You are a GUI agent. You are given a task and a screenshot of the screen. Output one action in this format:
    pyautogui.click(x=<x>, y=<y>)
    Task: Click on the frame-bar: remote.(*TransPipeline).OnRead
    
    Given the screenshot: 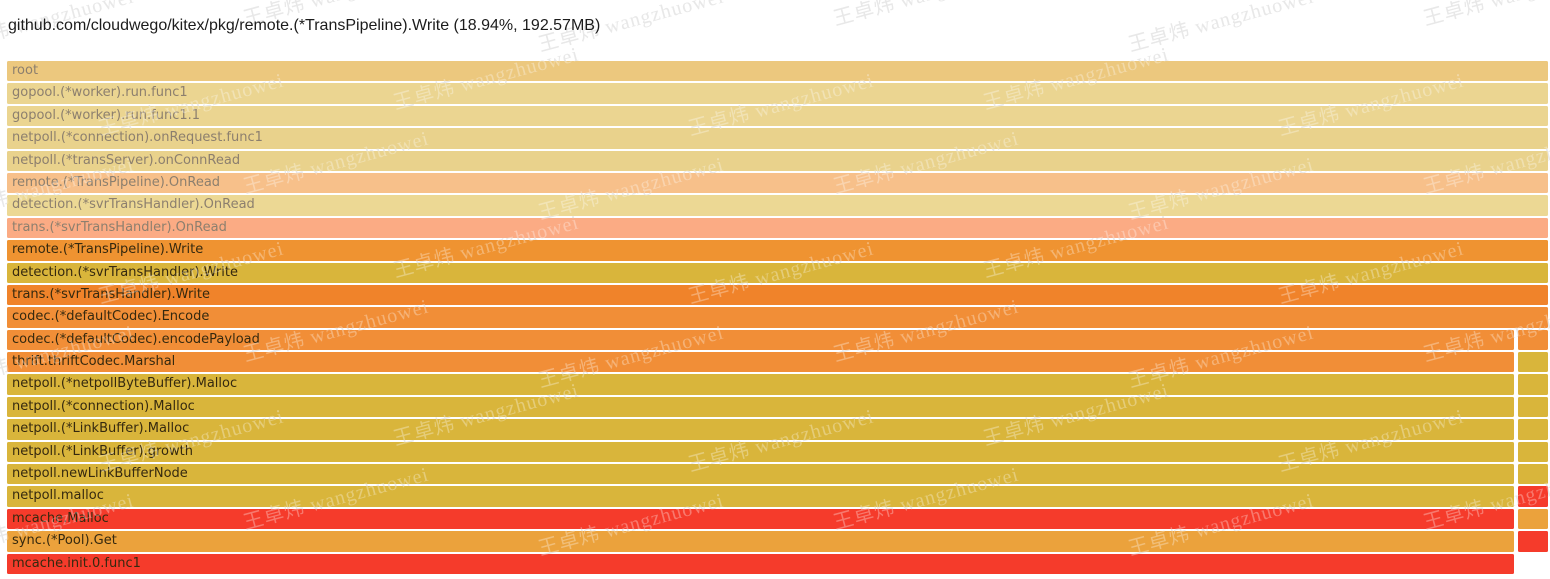 What is the action you would take?
    pyautogui.click(x=777, y=183)
    